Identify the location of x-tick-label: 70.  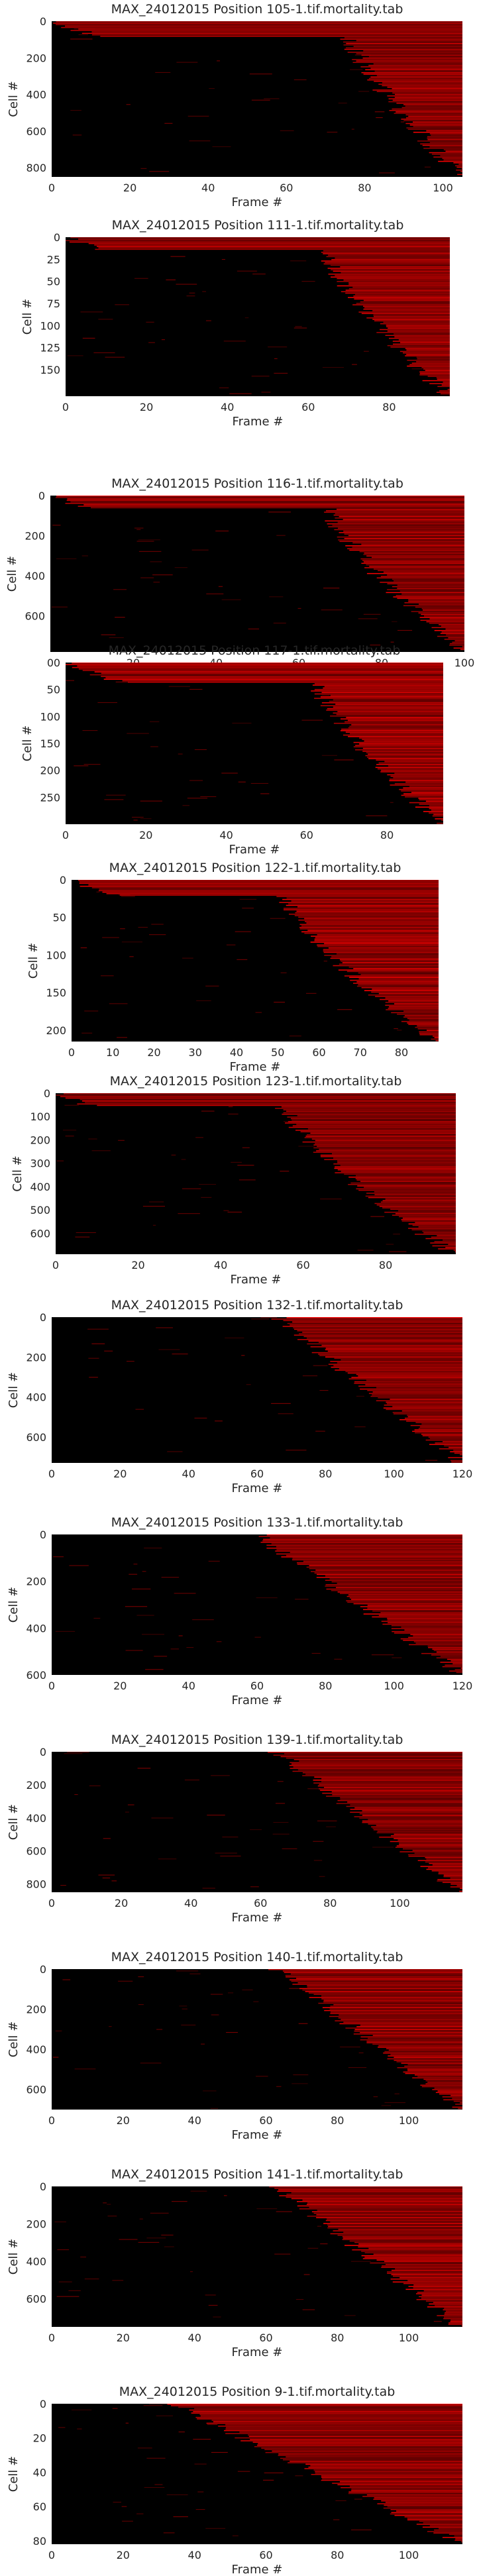
(360, 1052).